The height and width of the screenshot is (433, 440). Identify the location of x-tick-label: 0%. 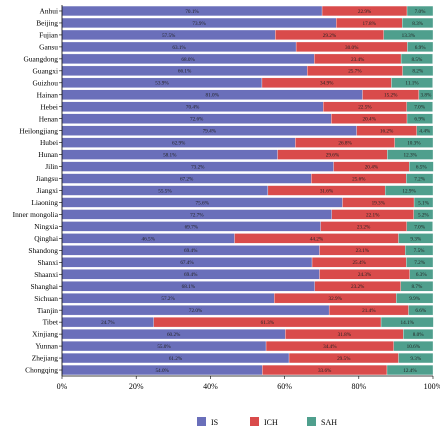
(62, 386).